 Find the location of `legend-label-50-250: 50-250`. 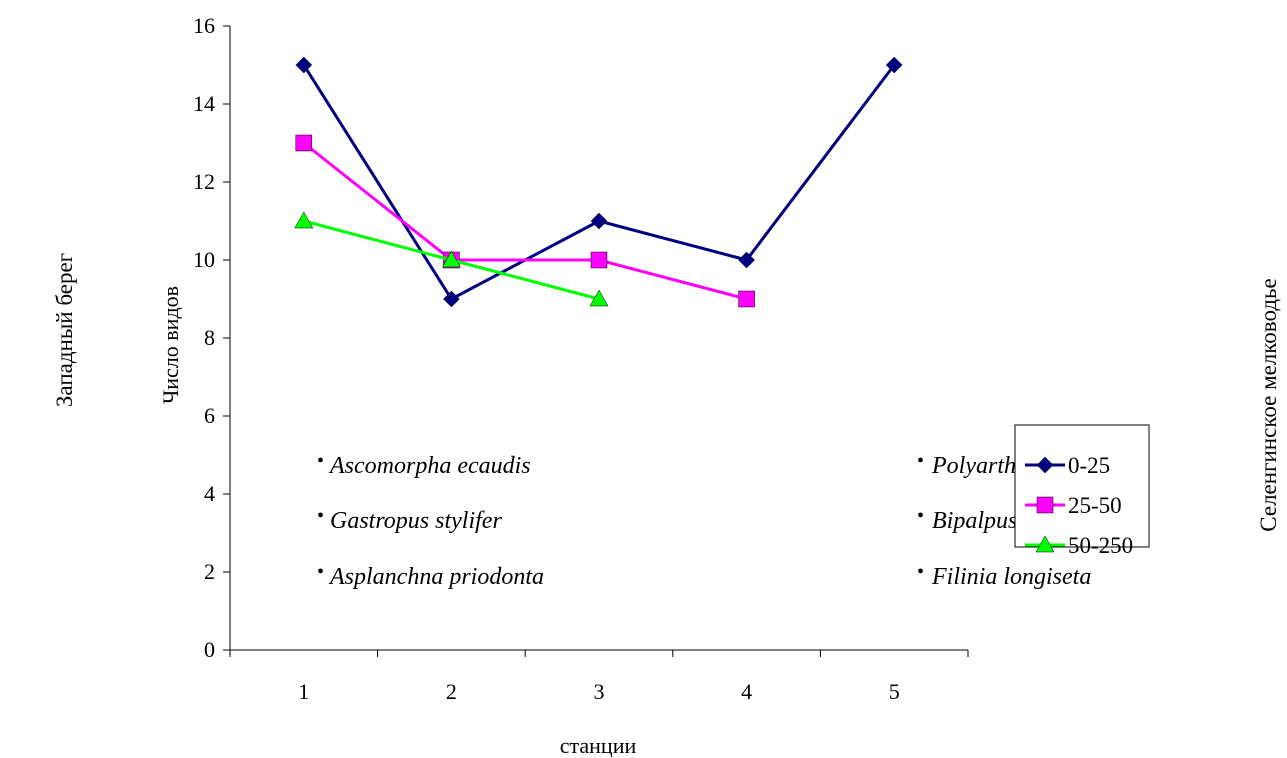

legend-label-50-250: 50-250 is located at coordinates (1100, 545).